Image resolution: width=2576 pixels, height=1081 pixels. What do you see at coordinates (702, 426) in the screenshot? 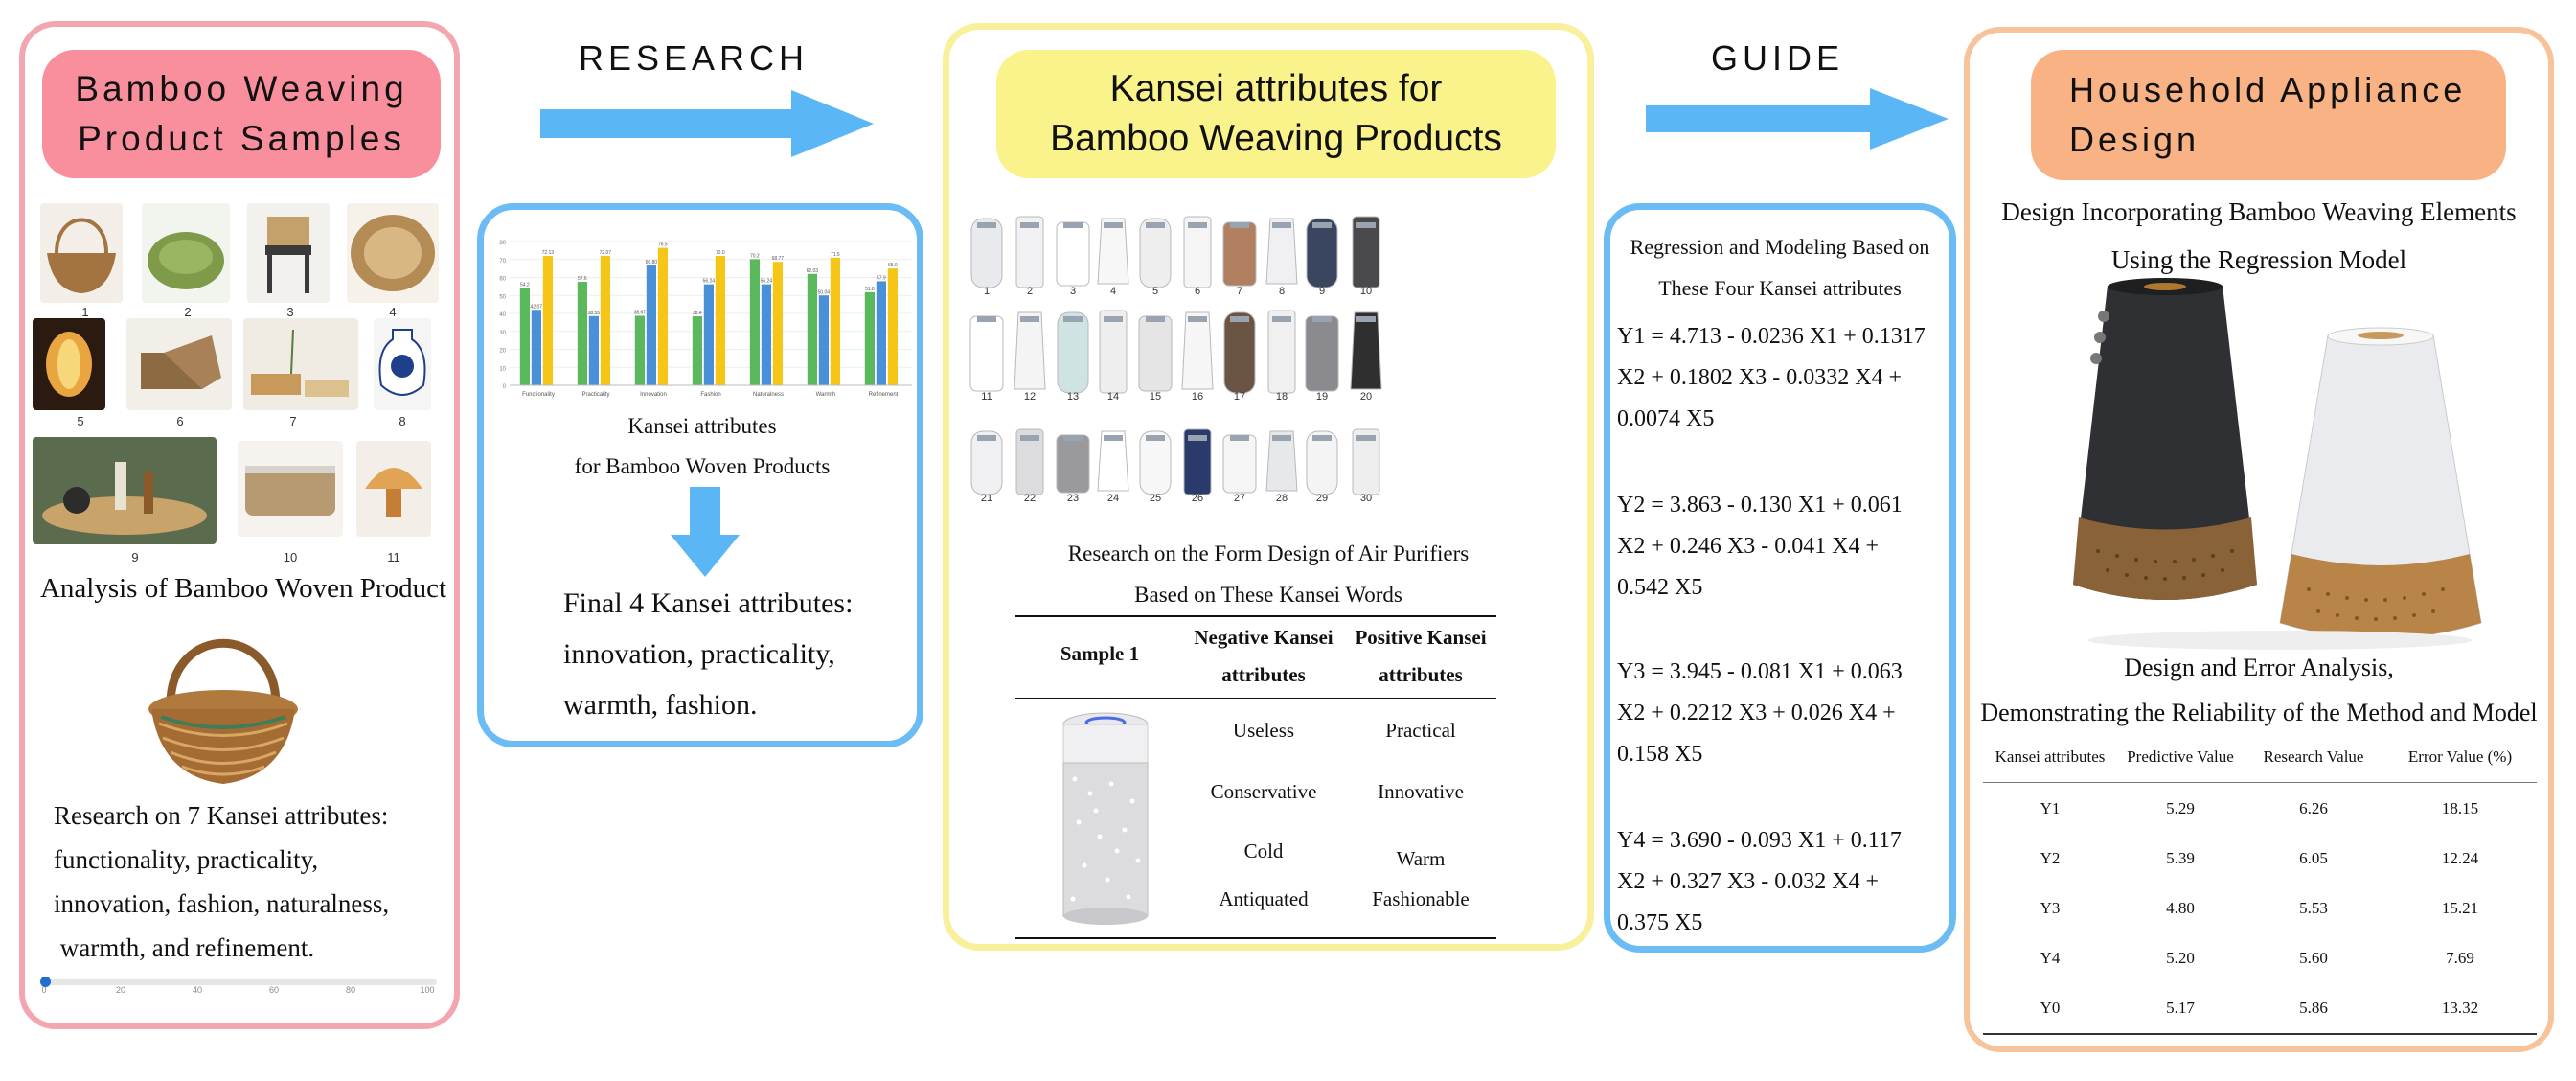
I see `chart-caption-line1: Kansei attributes` at bounding box center [702, 426].